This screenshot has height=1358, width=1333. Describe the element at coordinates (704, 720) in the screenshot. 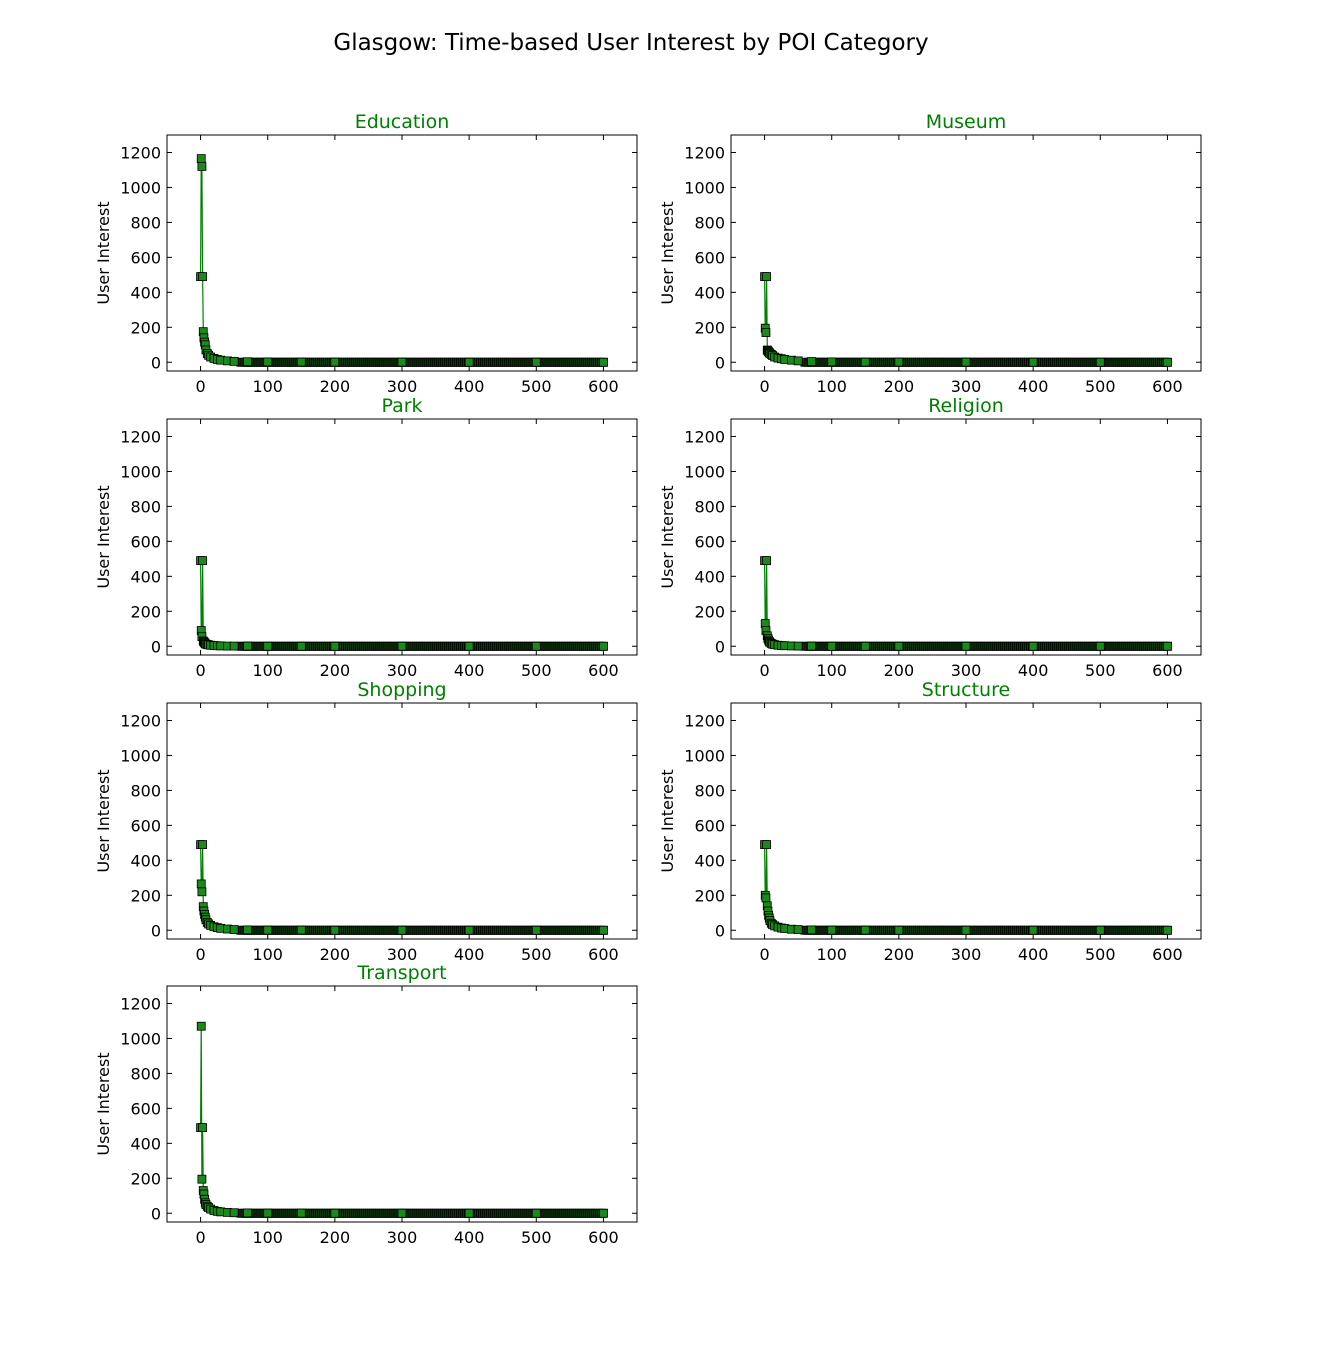

I see `y-tick-label: 1200` at that location.